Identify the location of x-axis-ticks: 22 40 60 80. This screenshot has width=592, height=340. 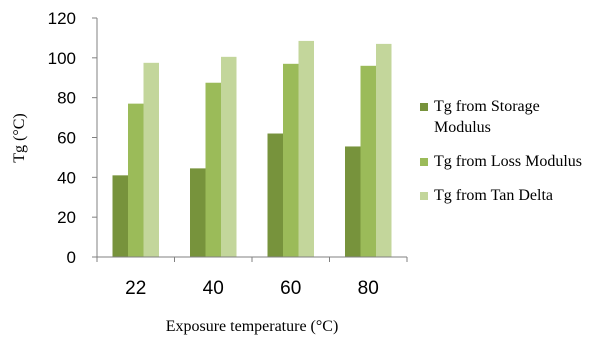
(252, 278).